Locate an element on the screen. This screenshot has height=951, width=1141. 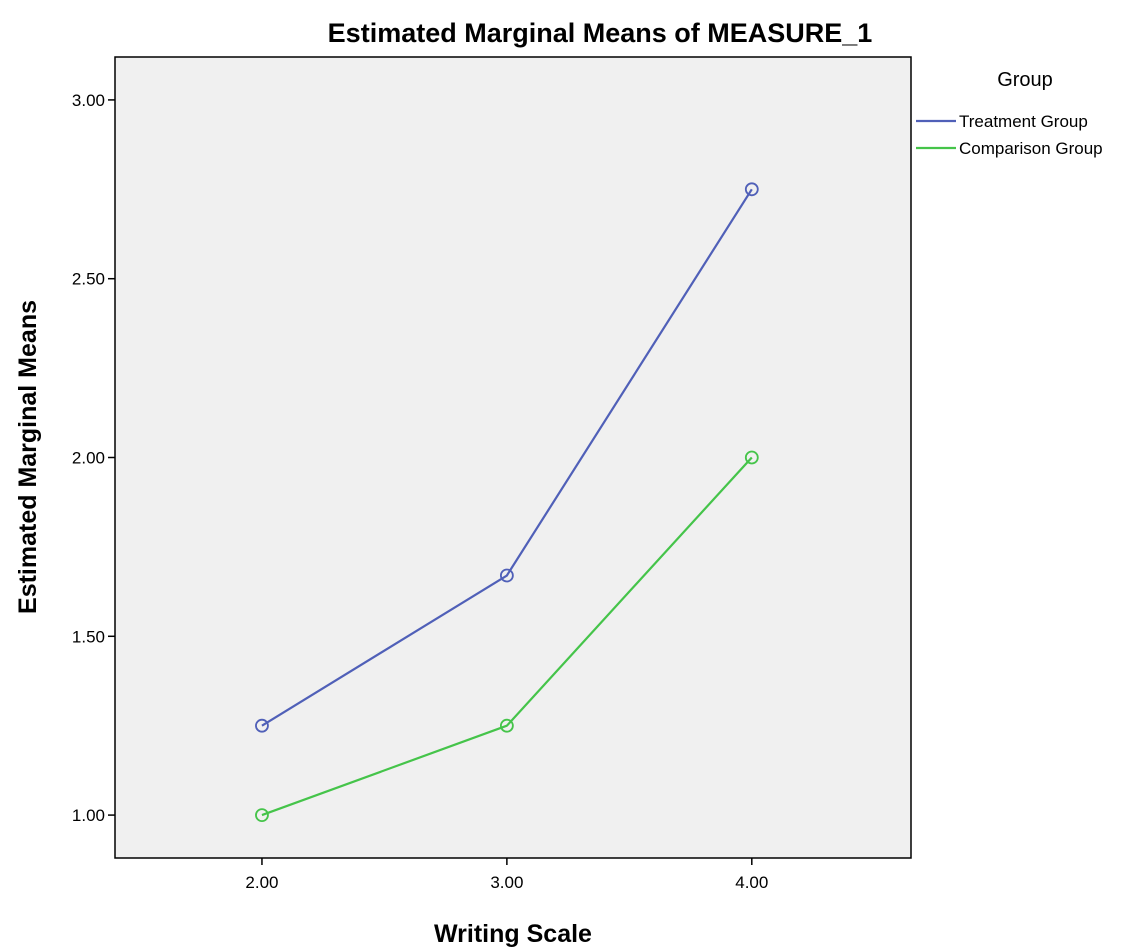
x-tick-label: 2.00 is located at coordinates (261, 882).